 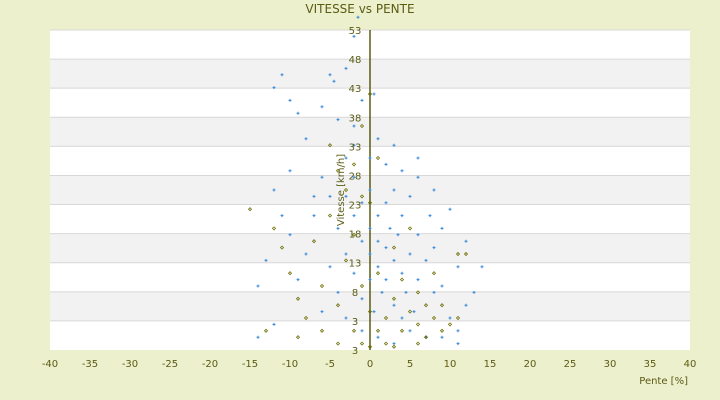 What do you see at coordinates (490, 364) in the screenshot?
I see `x-tick-label: 15` at bounding box center [490, 364].